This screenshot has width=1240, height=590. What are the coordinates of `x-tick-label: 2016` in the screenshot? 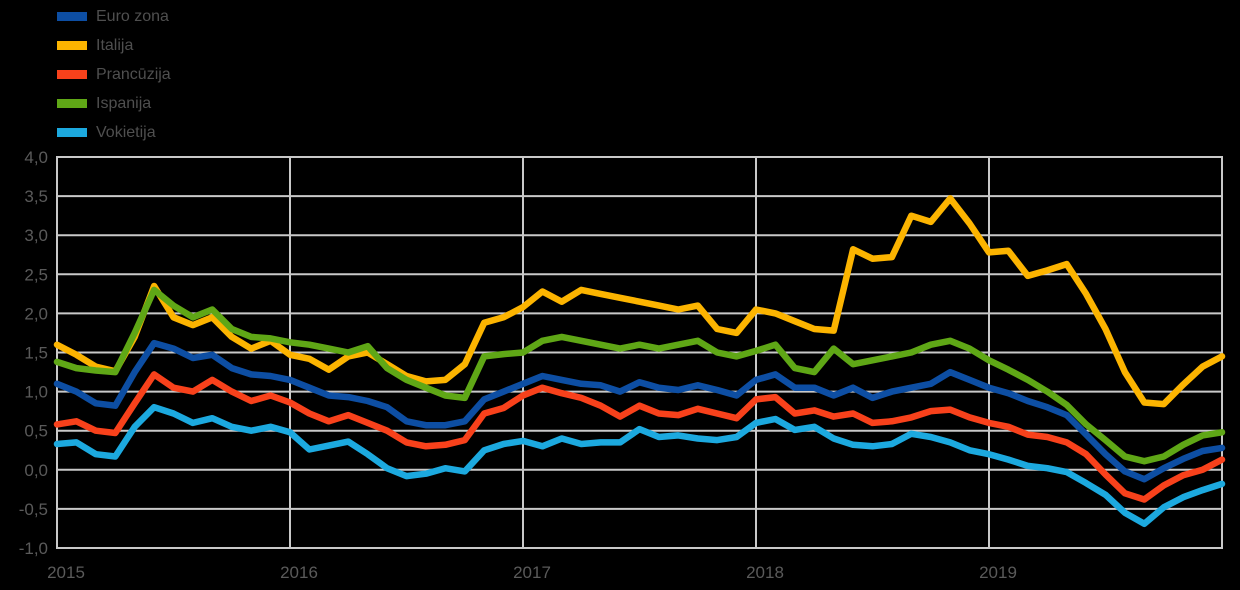 It's located at (299, 572).